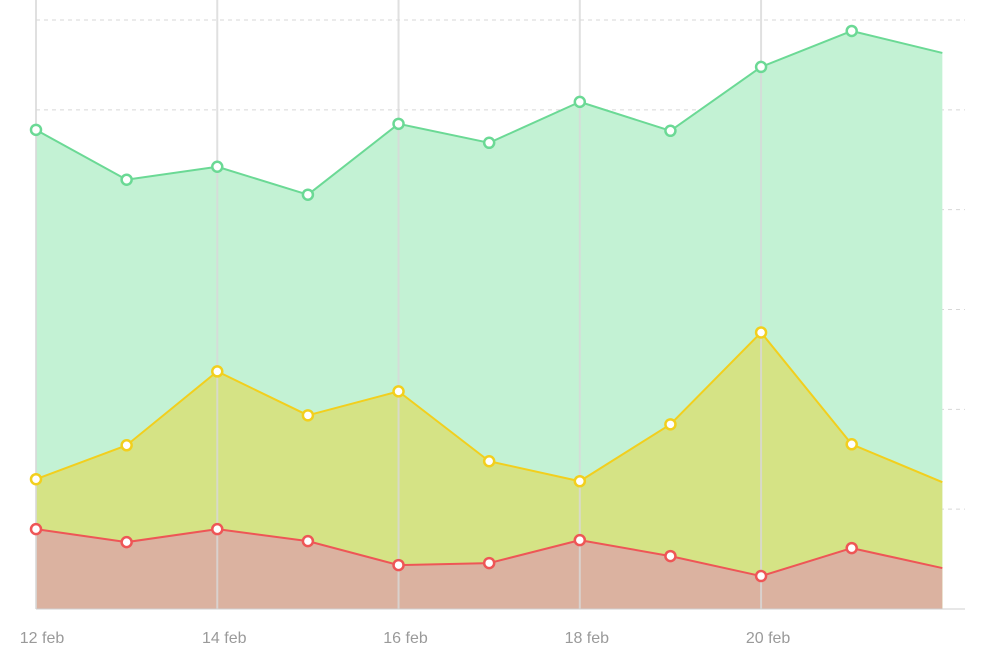 This screenshot has width=1000, height=647. I want to click on x-tick-label: 14 feb, so click(224, 638).